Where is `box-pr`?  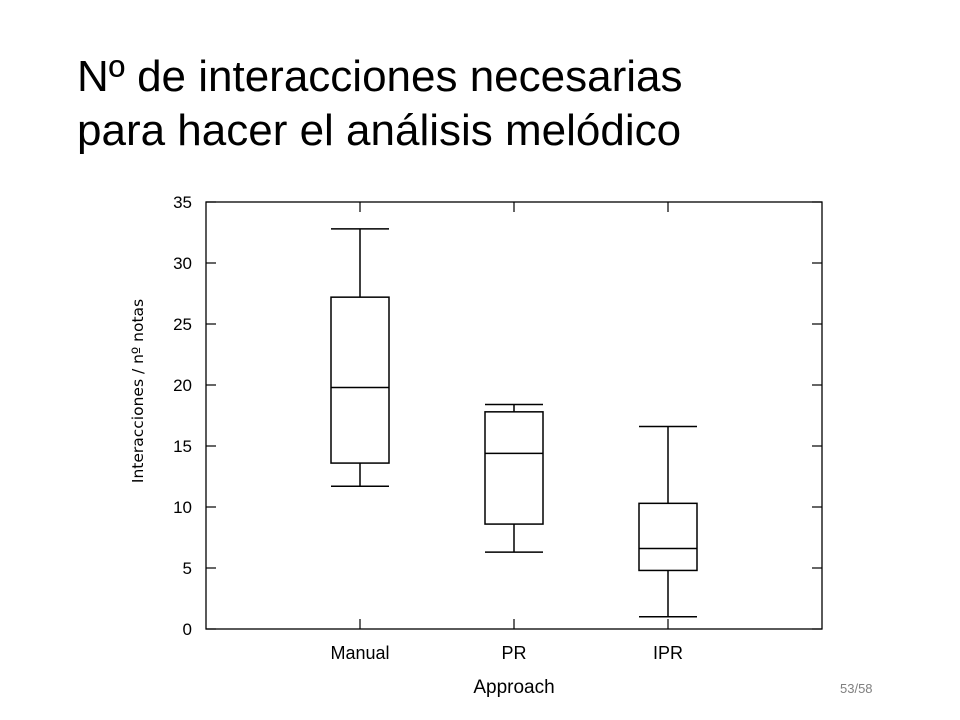
box-pr is located at coordinates (514, 478).